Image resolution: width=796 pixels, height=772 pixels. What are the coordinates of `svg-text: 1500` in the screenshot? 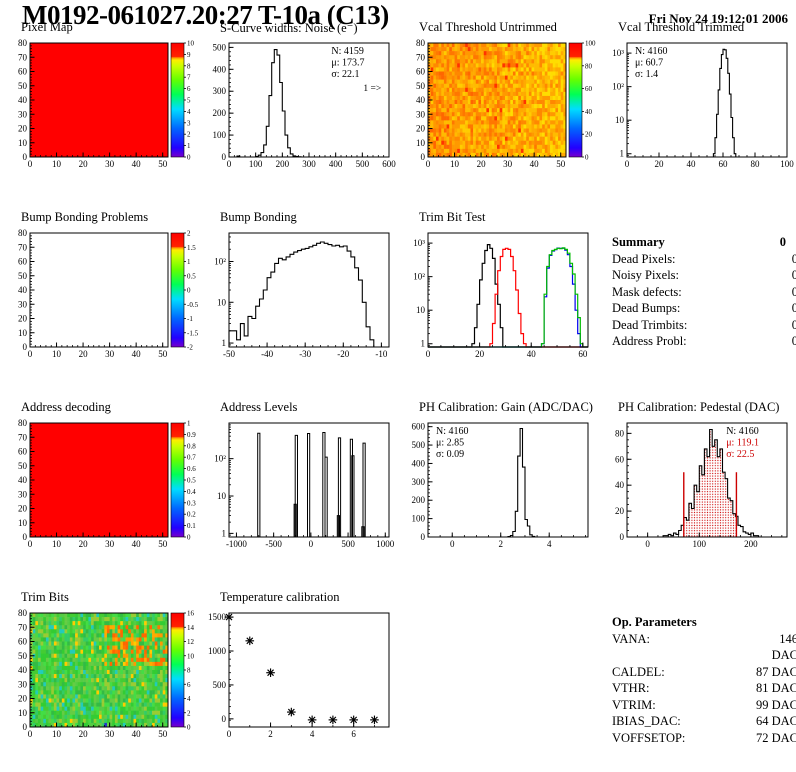 It's located at (217, 617).